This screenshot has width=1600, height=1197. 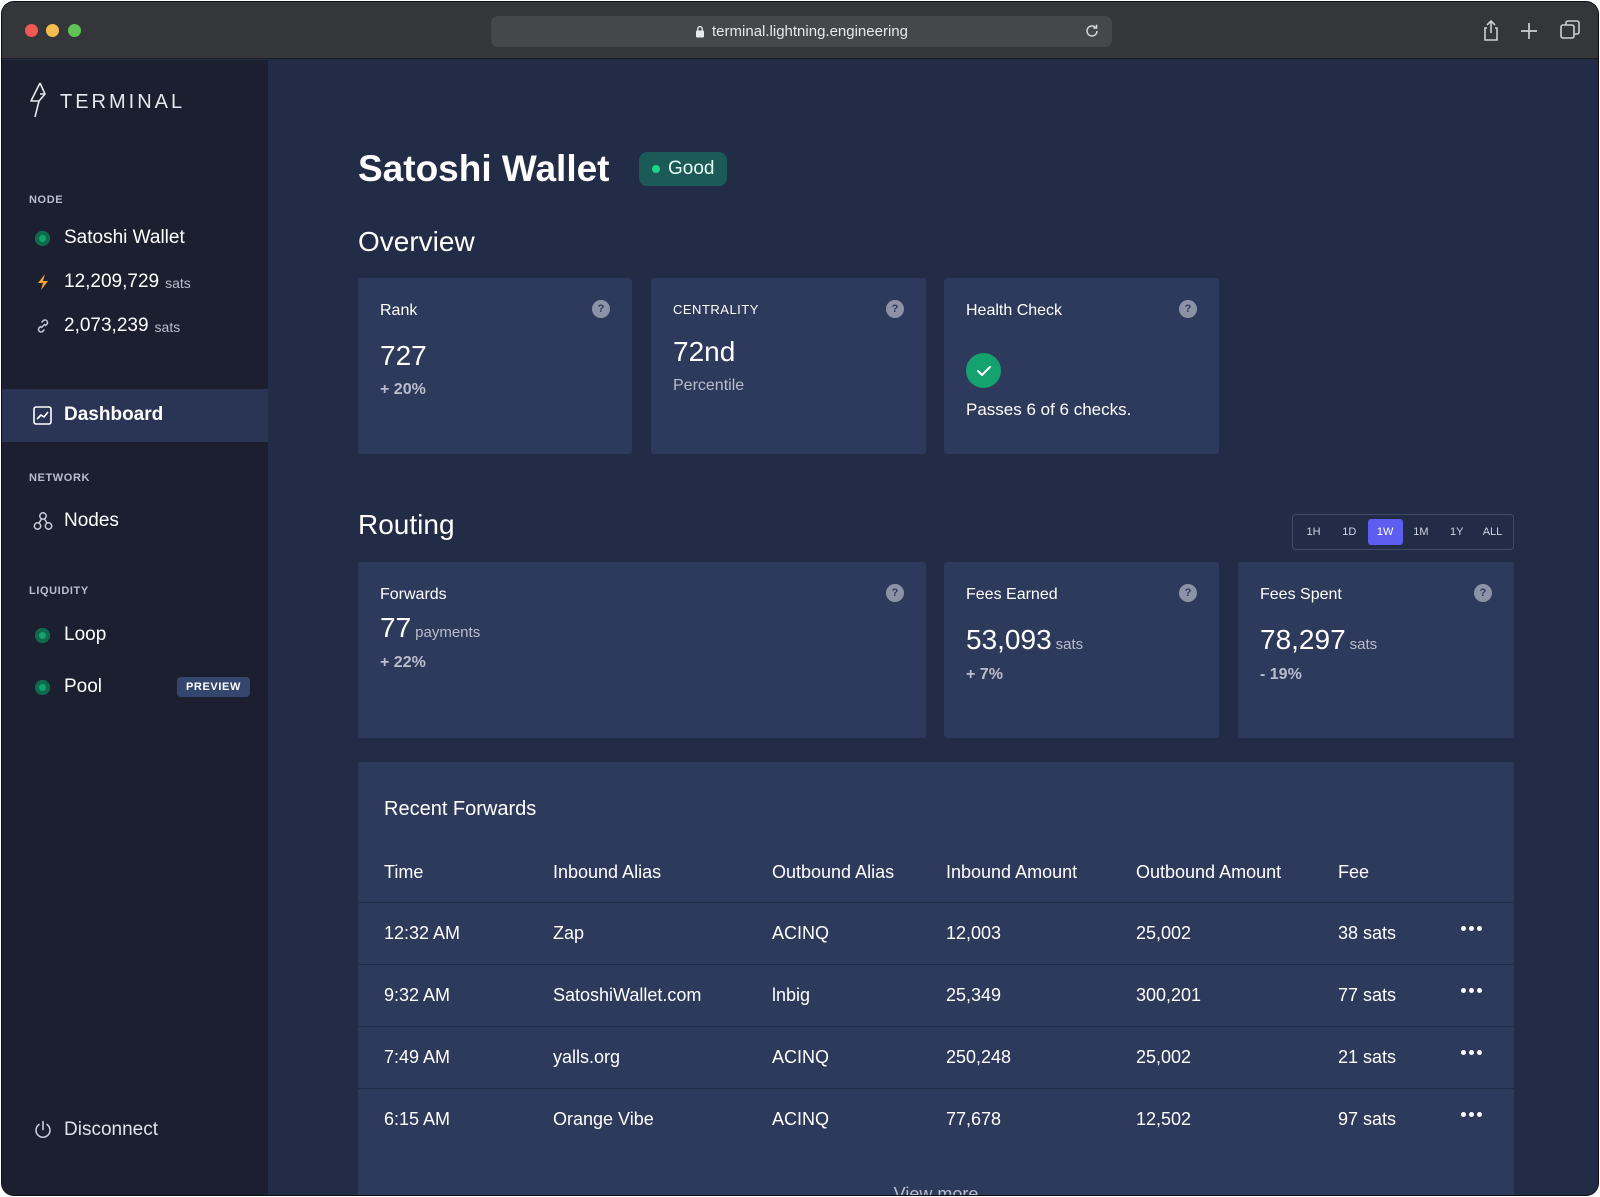 What do you see at coordinates (1492, 532) in the screenshot?
I see `range-button-all: ALL` at bounding box center [1492, 532].